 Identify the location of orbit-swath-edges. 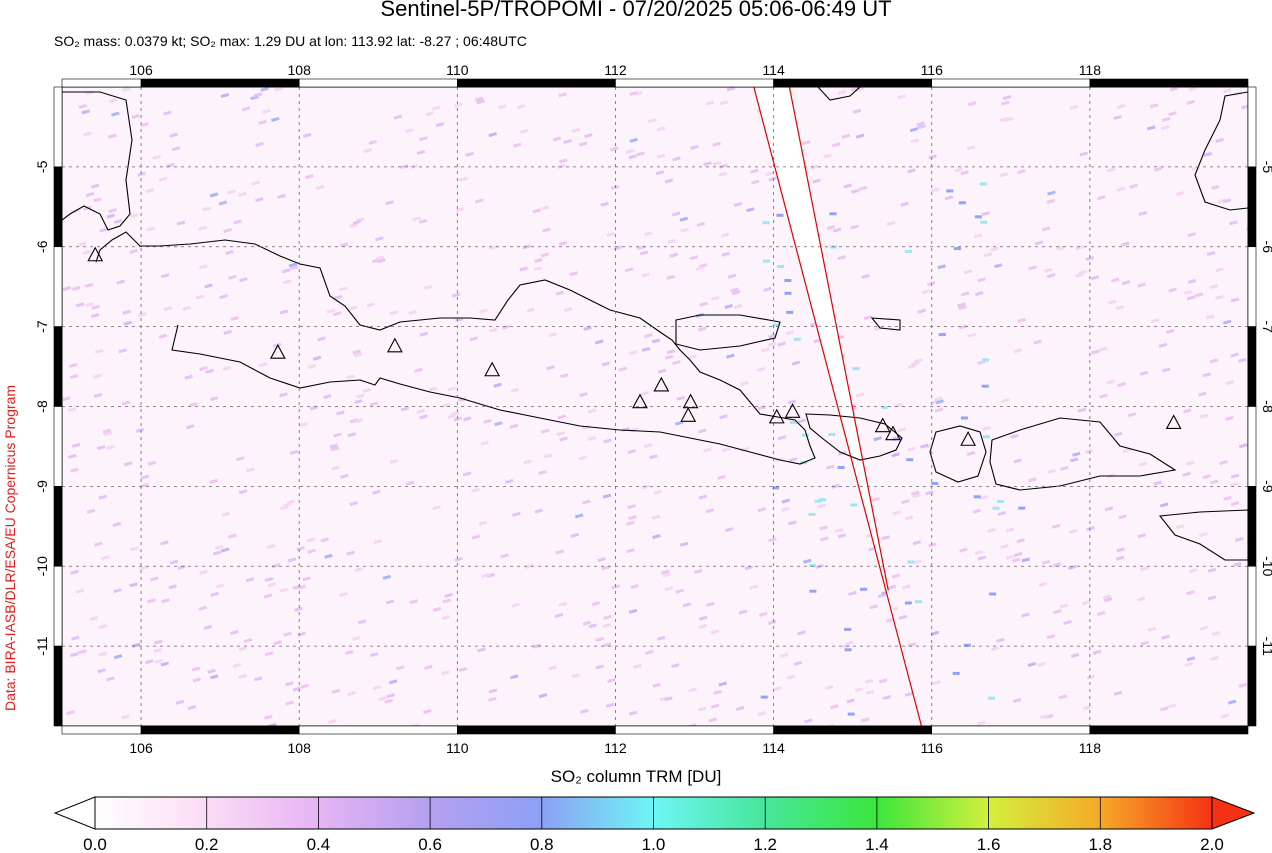
(838, 406).